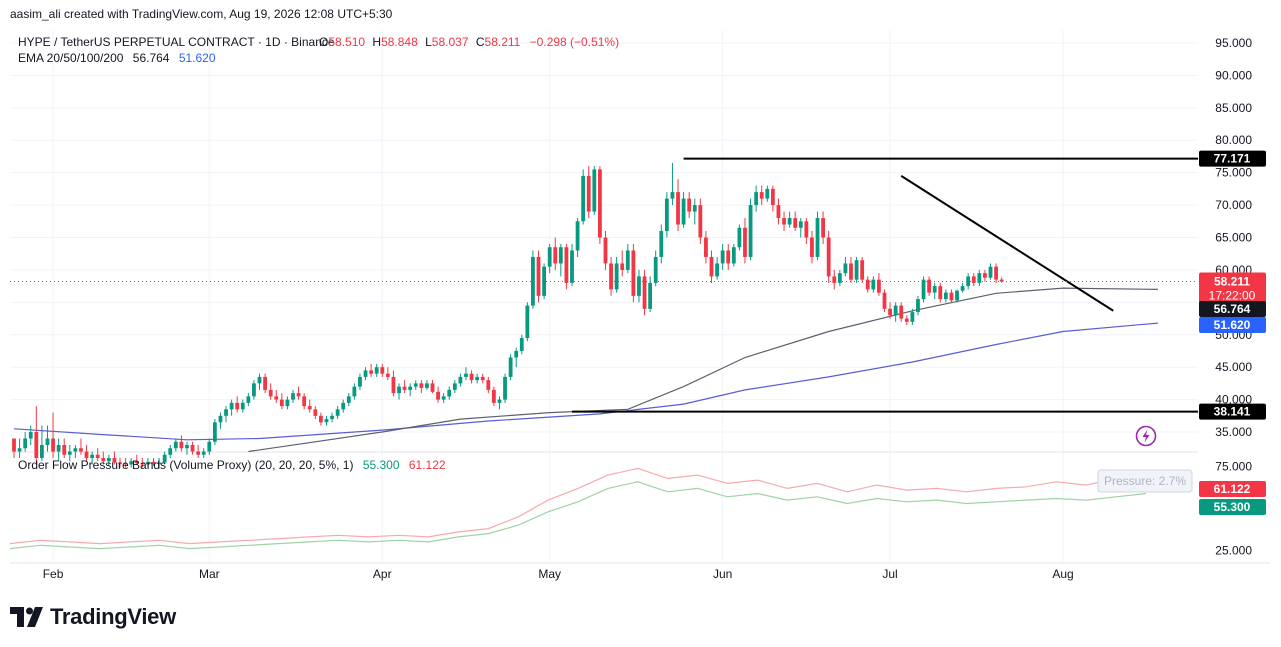 This screenshot has height=647, width=1281. I want to click on price-tick-label: 40.000, so click(1233, 400).